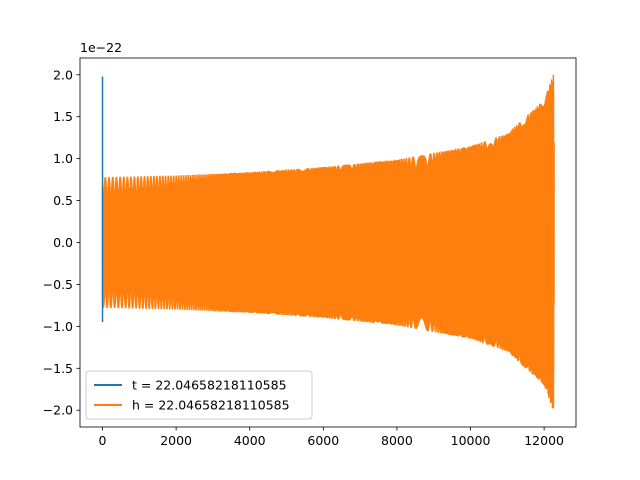 This screenshot has width=640, height=480. I want to click on y-offset-label: 1e−22, so click(101, 47).